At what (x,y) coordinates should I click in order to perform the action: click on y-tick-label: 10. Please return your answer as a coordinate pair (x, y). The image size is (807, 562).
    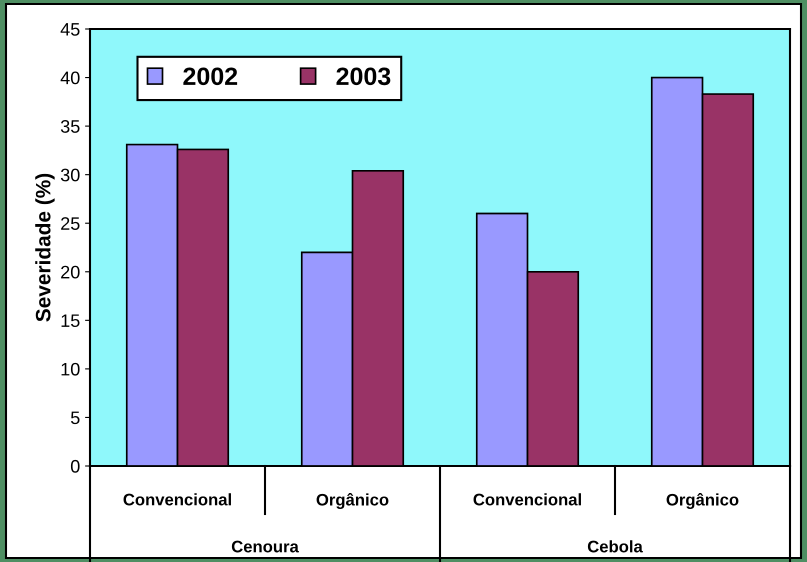
    Looking at the image, I should click on (71, 369).